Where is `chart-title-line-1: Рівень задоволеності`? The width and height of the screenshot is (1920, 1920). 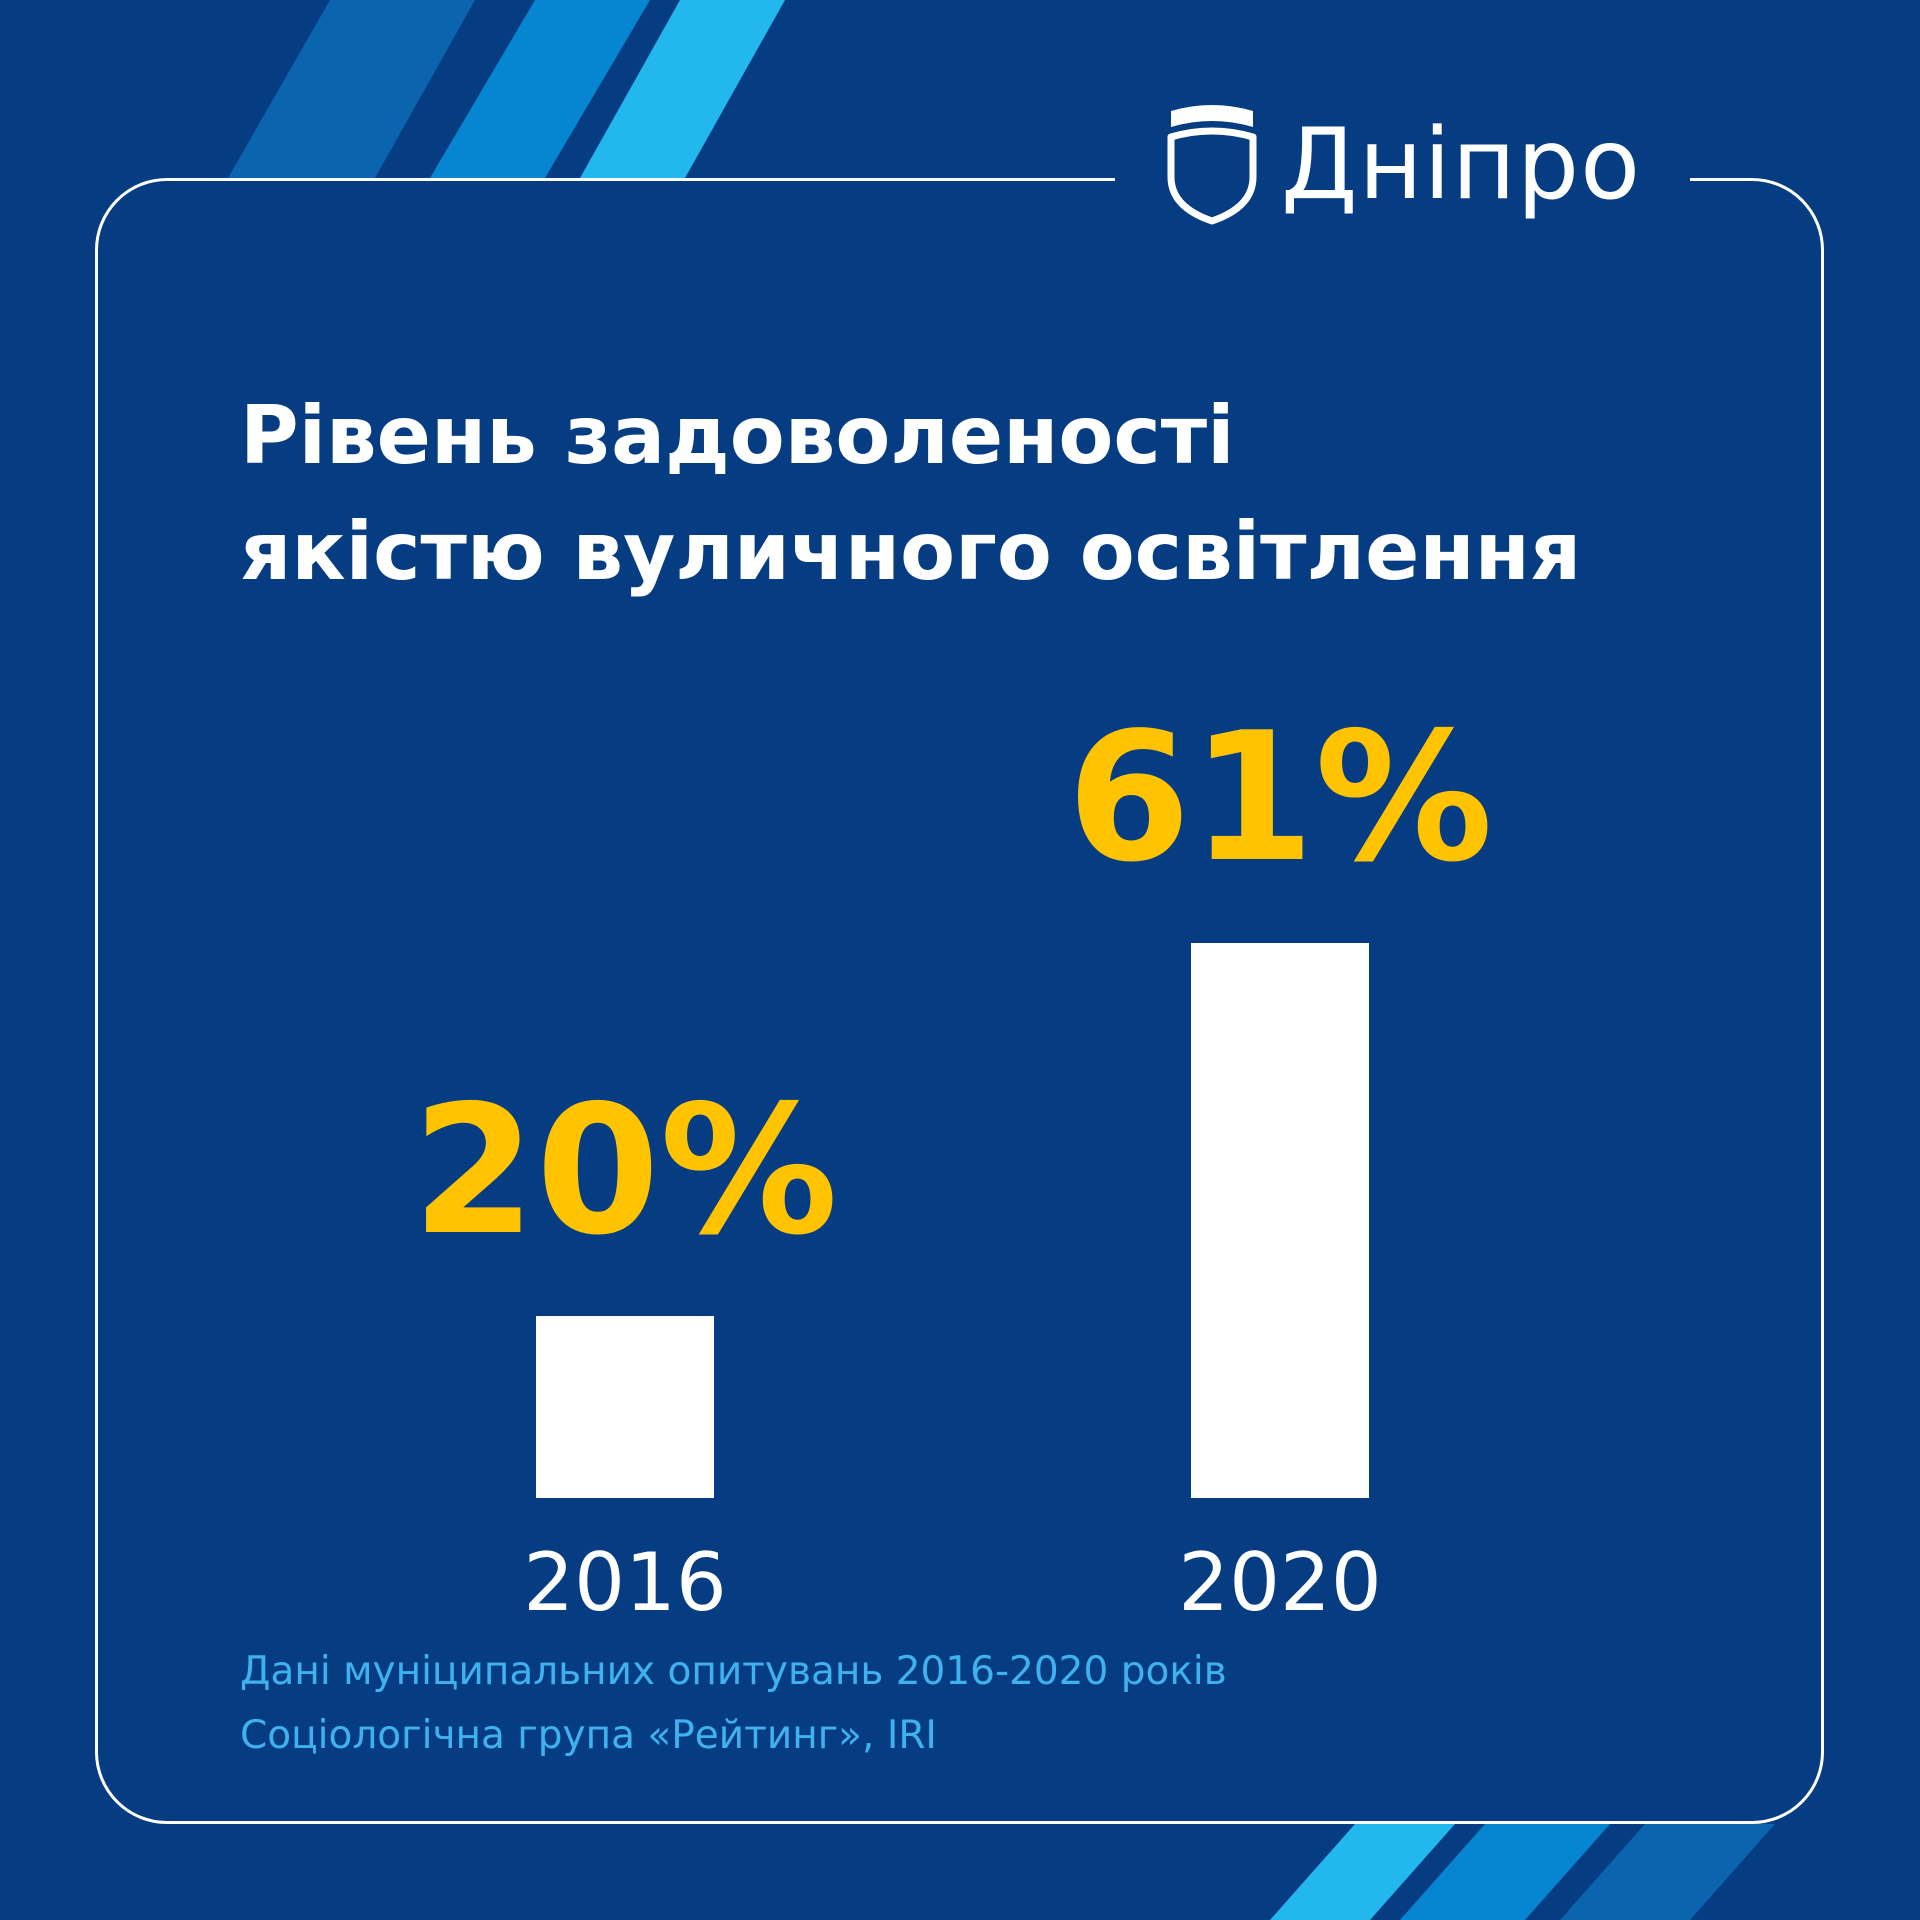
chart-title-line-1: Рівень задоволеності is located at coordinates (737, 435).